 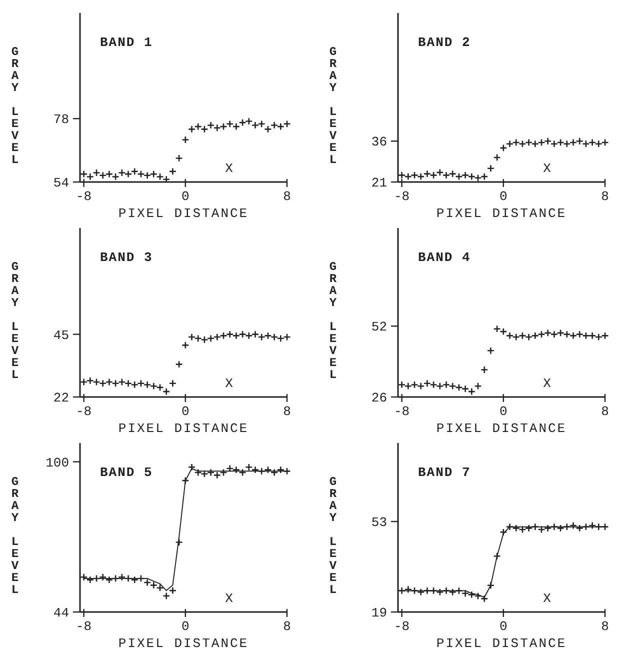 What do you see at coordinates (379, 142) in the screenshot?
I see `y-tick-label: 36` at bounding box center [379, 142].